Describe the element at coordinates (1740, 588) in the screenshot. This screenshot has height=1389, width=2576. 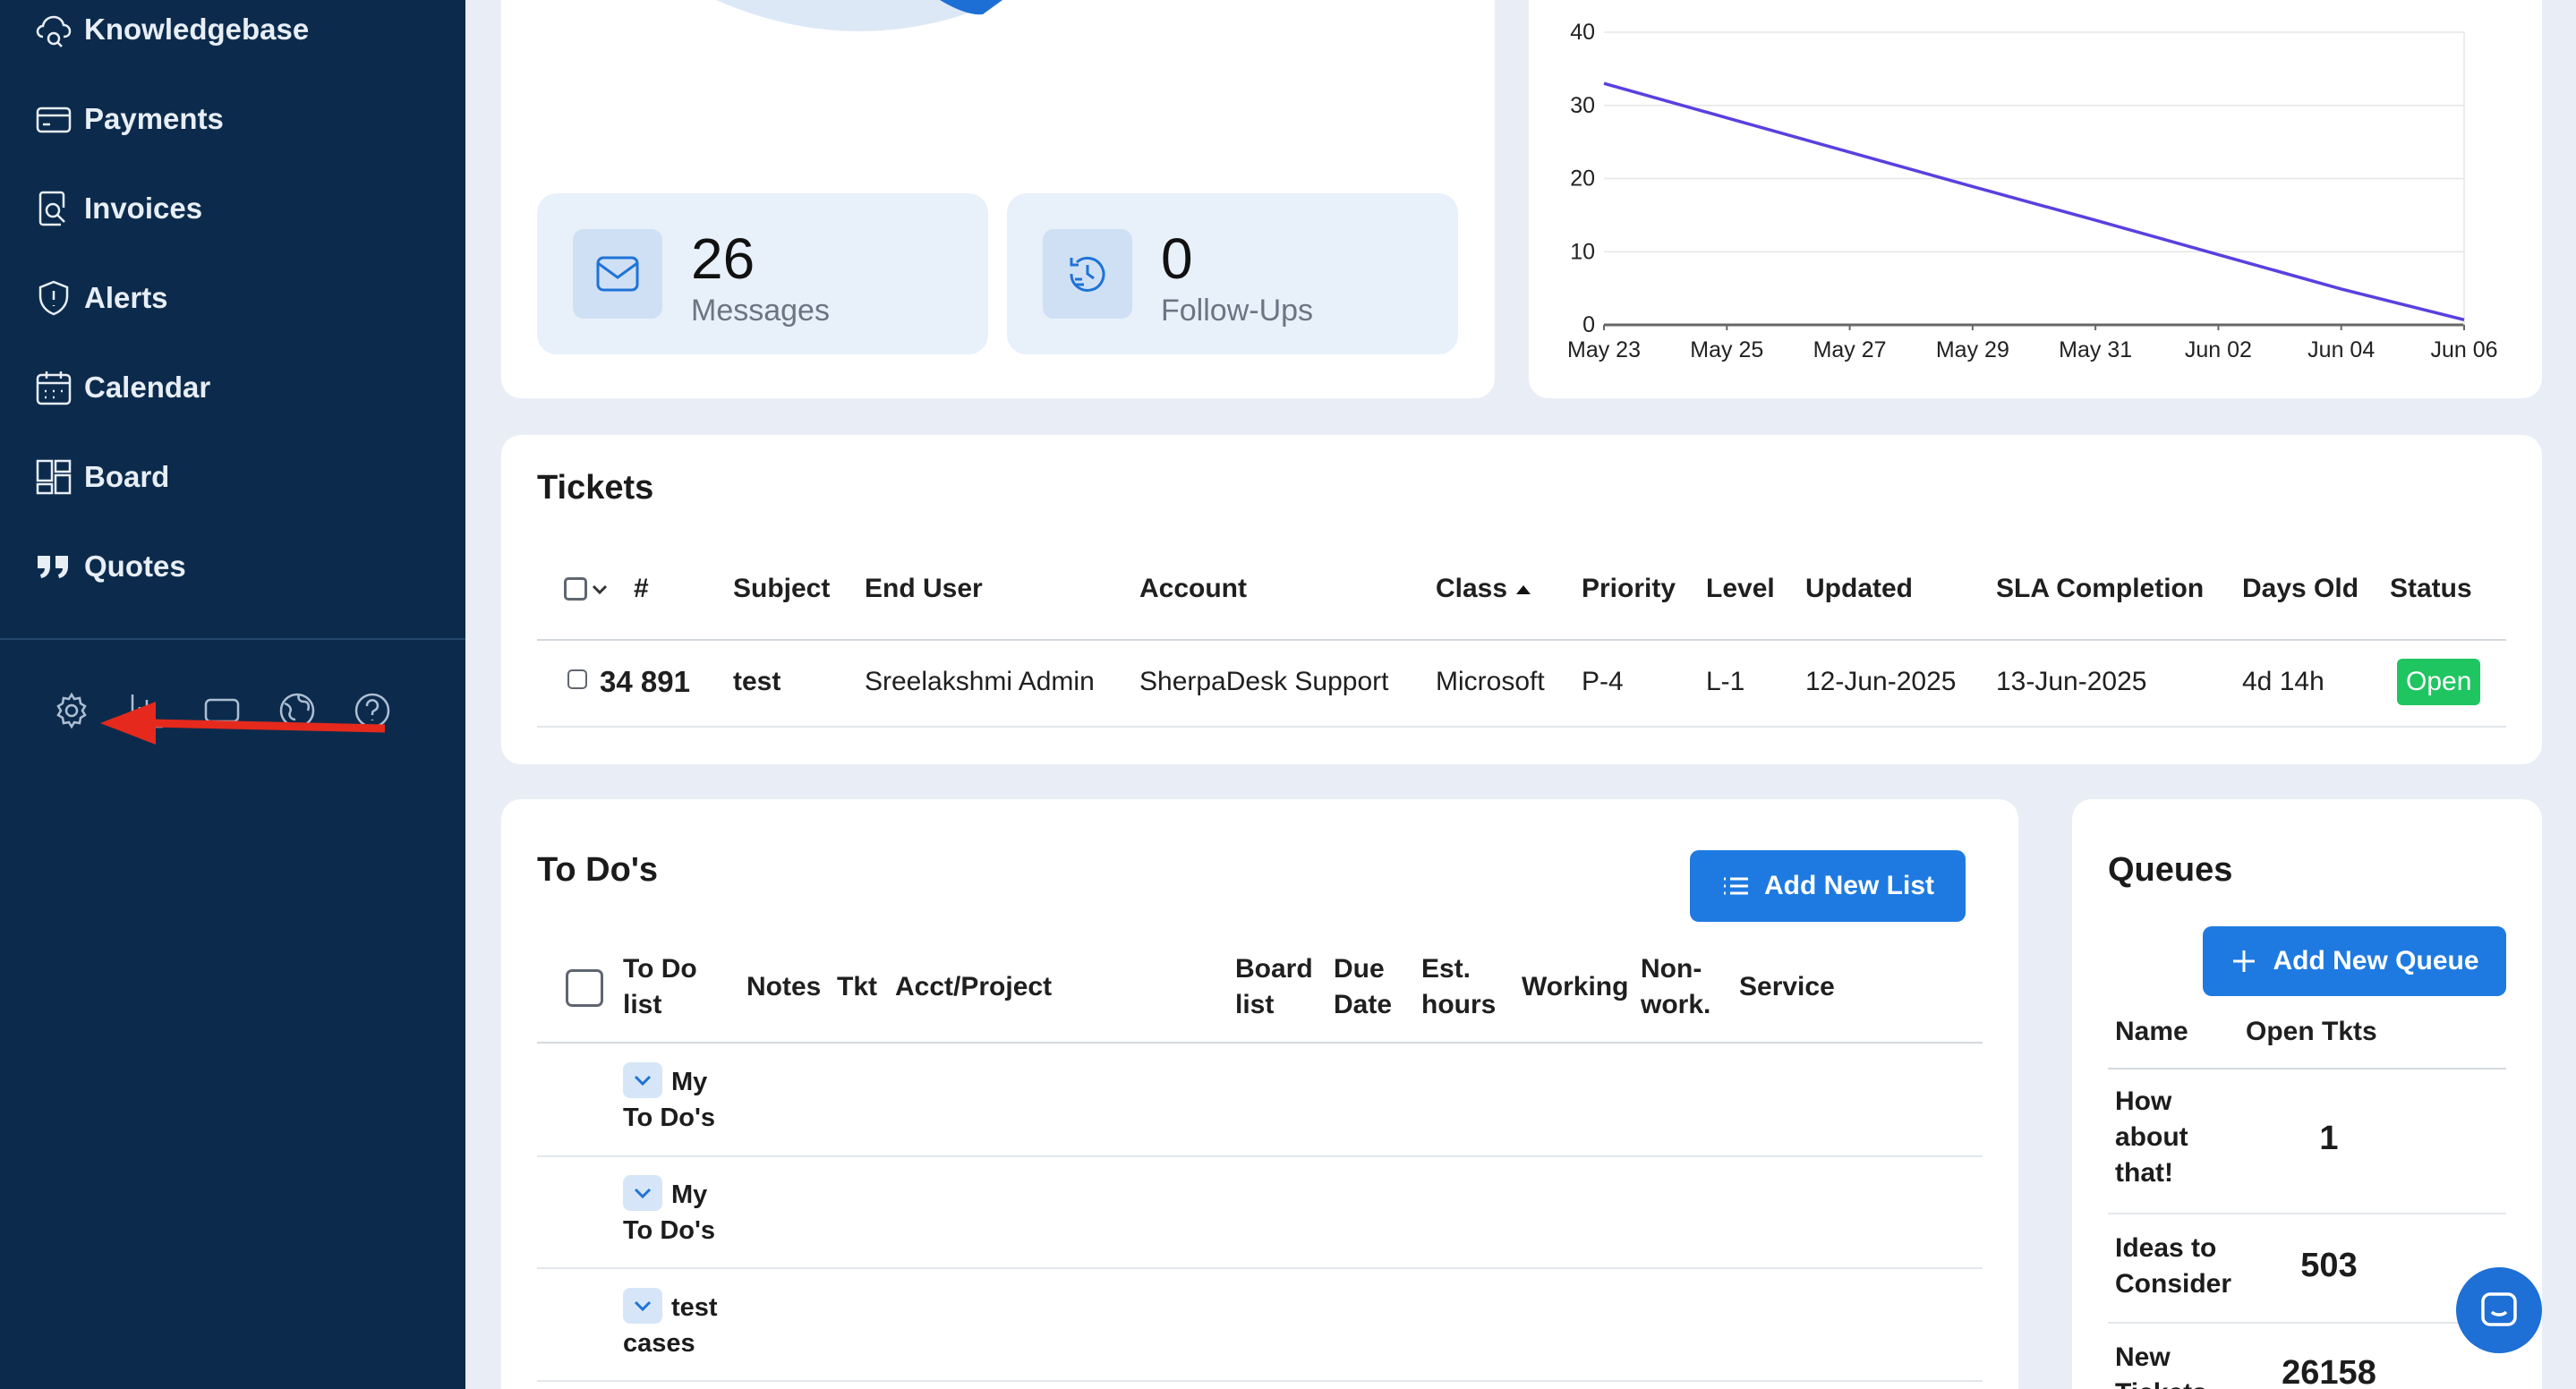
I see `col-level: Level` at that location.